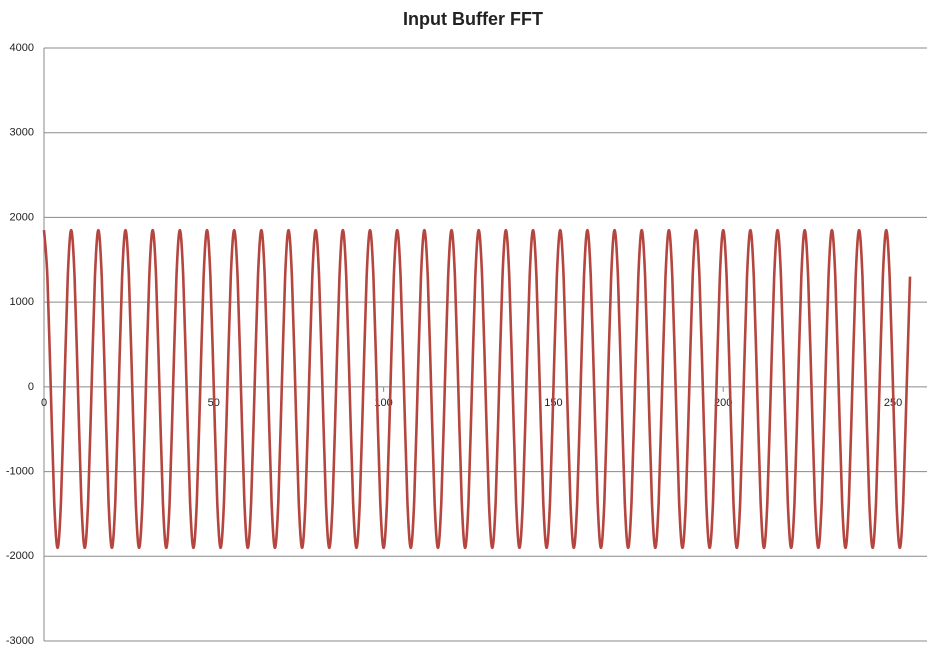 The height and width of the screenshot is (653, 945). What do you see at coordinates (20, 556) in the screenshot?
I see `y-tick-label: -2000` at bounding box center [20, 556].